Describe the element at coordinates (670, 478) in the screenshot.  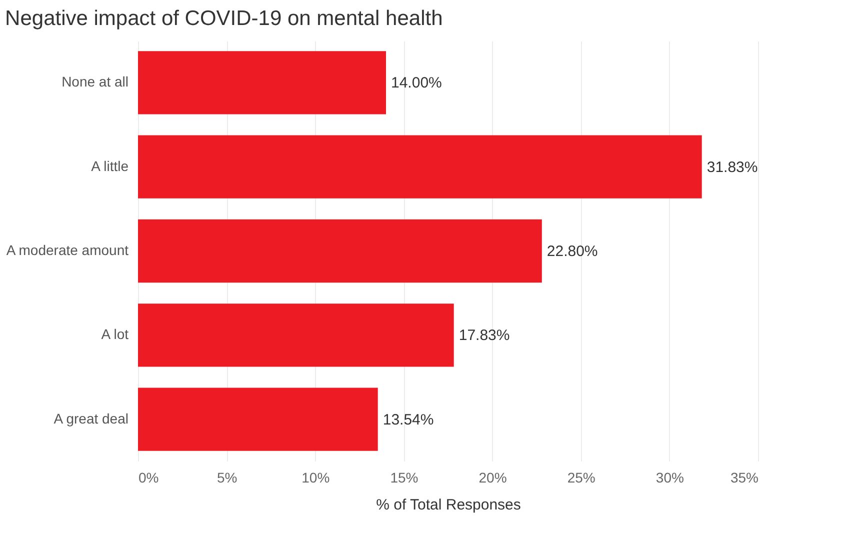
I see `x-tick-label: 30%` at that location.